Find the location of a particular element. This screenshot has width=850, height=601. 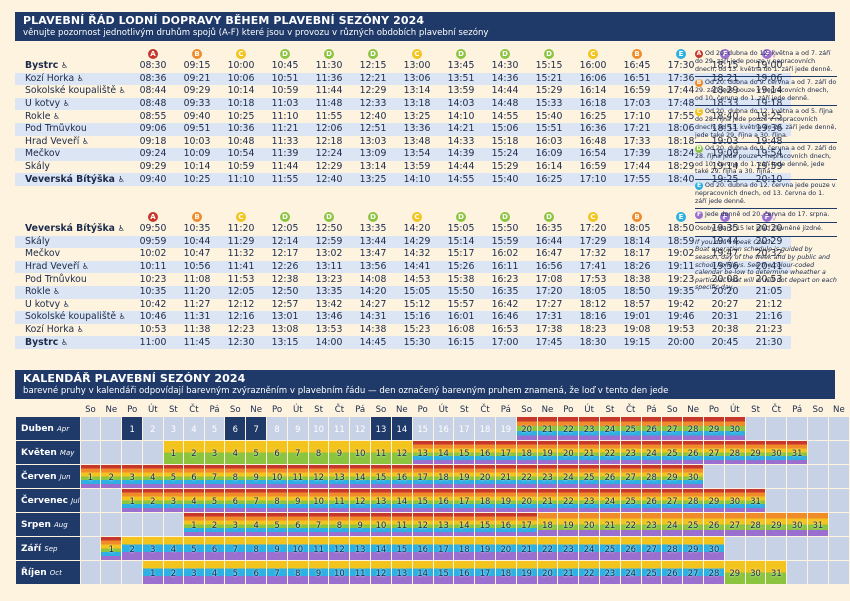

day-number: 16 is located at coordinates (506, 524).